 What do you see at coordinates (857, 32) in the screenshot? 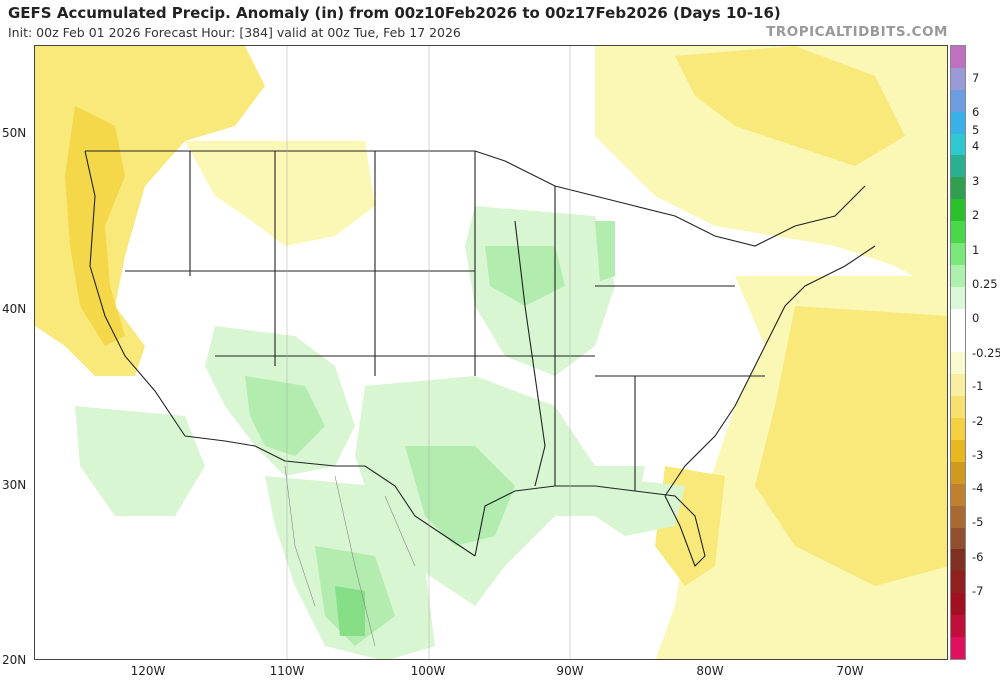
I see `site-credit: TROPICALTIDBITS.COM` at bounding box center [857, 32].